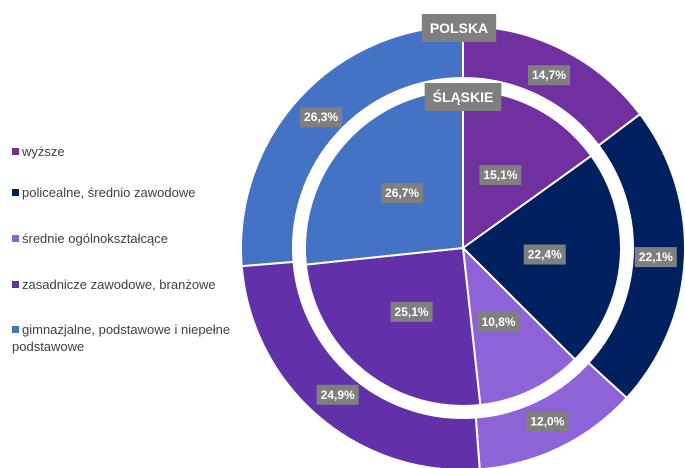  I want to click on series-label-text: ŚLĄSKIE, so click(463, 96).